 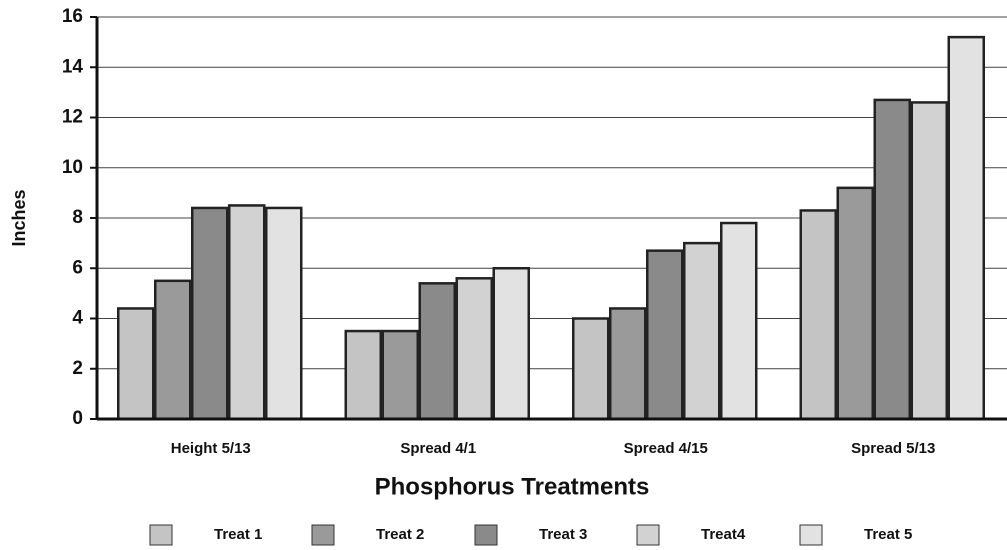 What do you see at coordinates (512, 486) in the screenshot?
I see `x-axis-label: Phosphorus Treatments` at bounding box center [512, 486].